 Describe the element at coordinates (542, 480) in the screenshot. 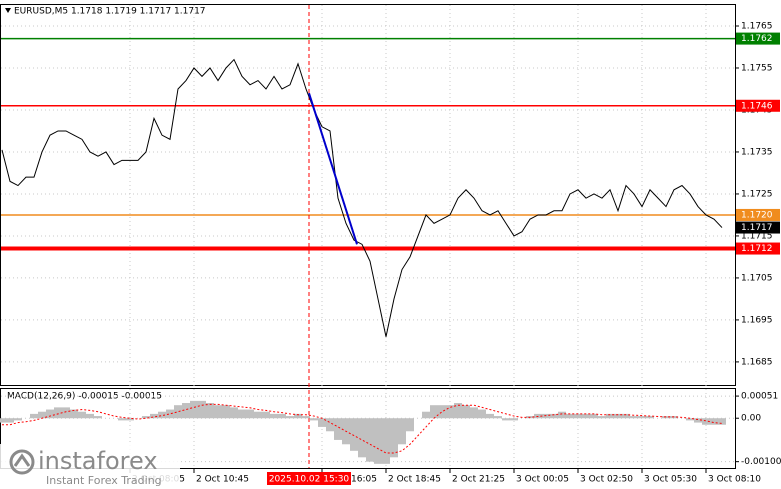

I see `x-tick-label: 3 Oct 00:05` at that location.